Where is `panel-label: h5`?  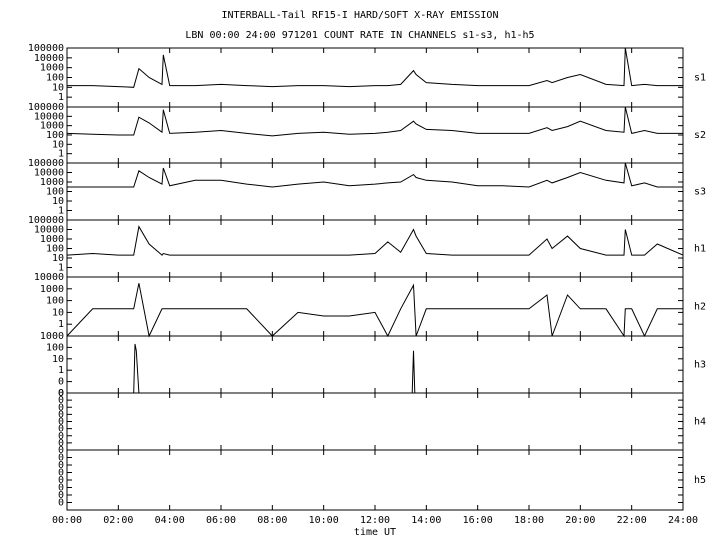 panel-label: h5 is located at coordinates (700, 480).